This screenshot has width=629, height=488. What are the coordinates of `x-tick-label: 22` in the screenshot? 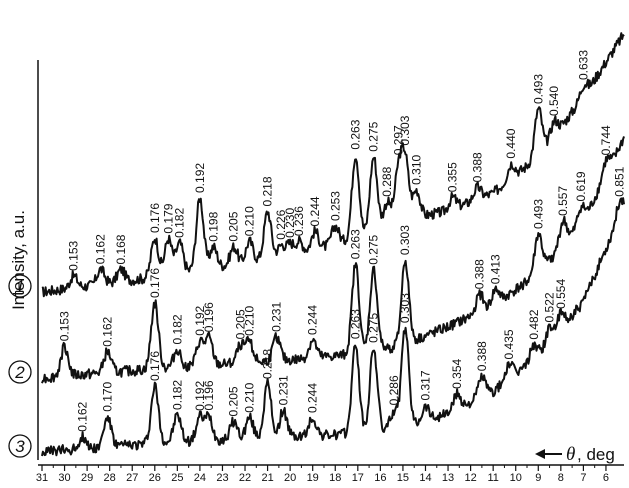 It's located at (245, 478).